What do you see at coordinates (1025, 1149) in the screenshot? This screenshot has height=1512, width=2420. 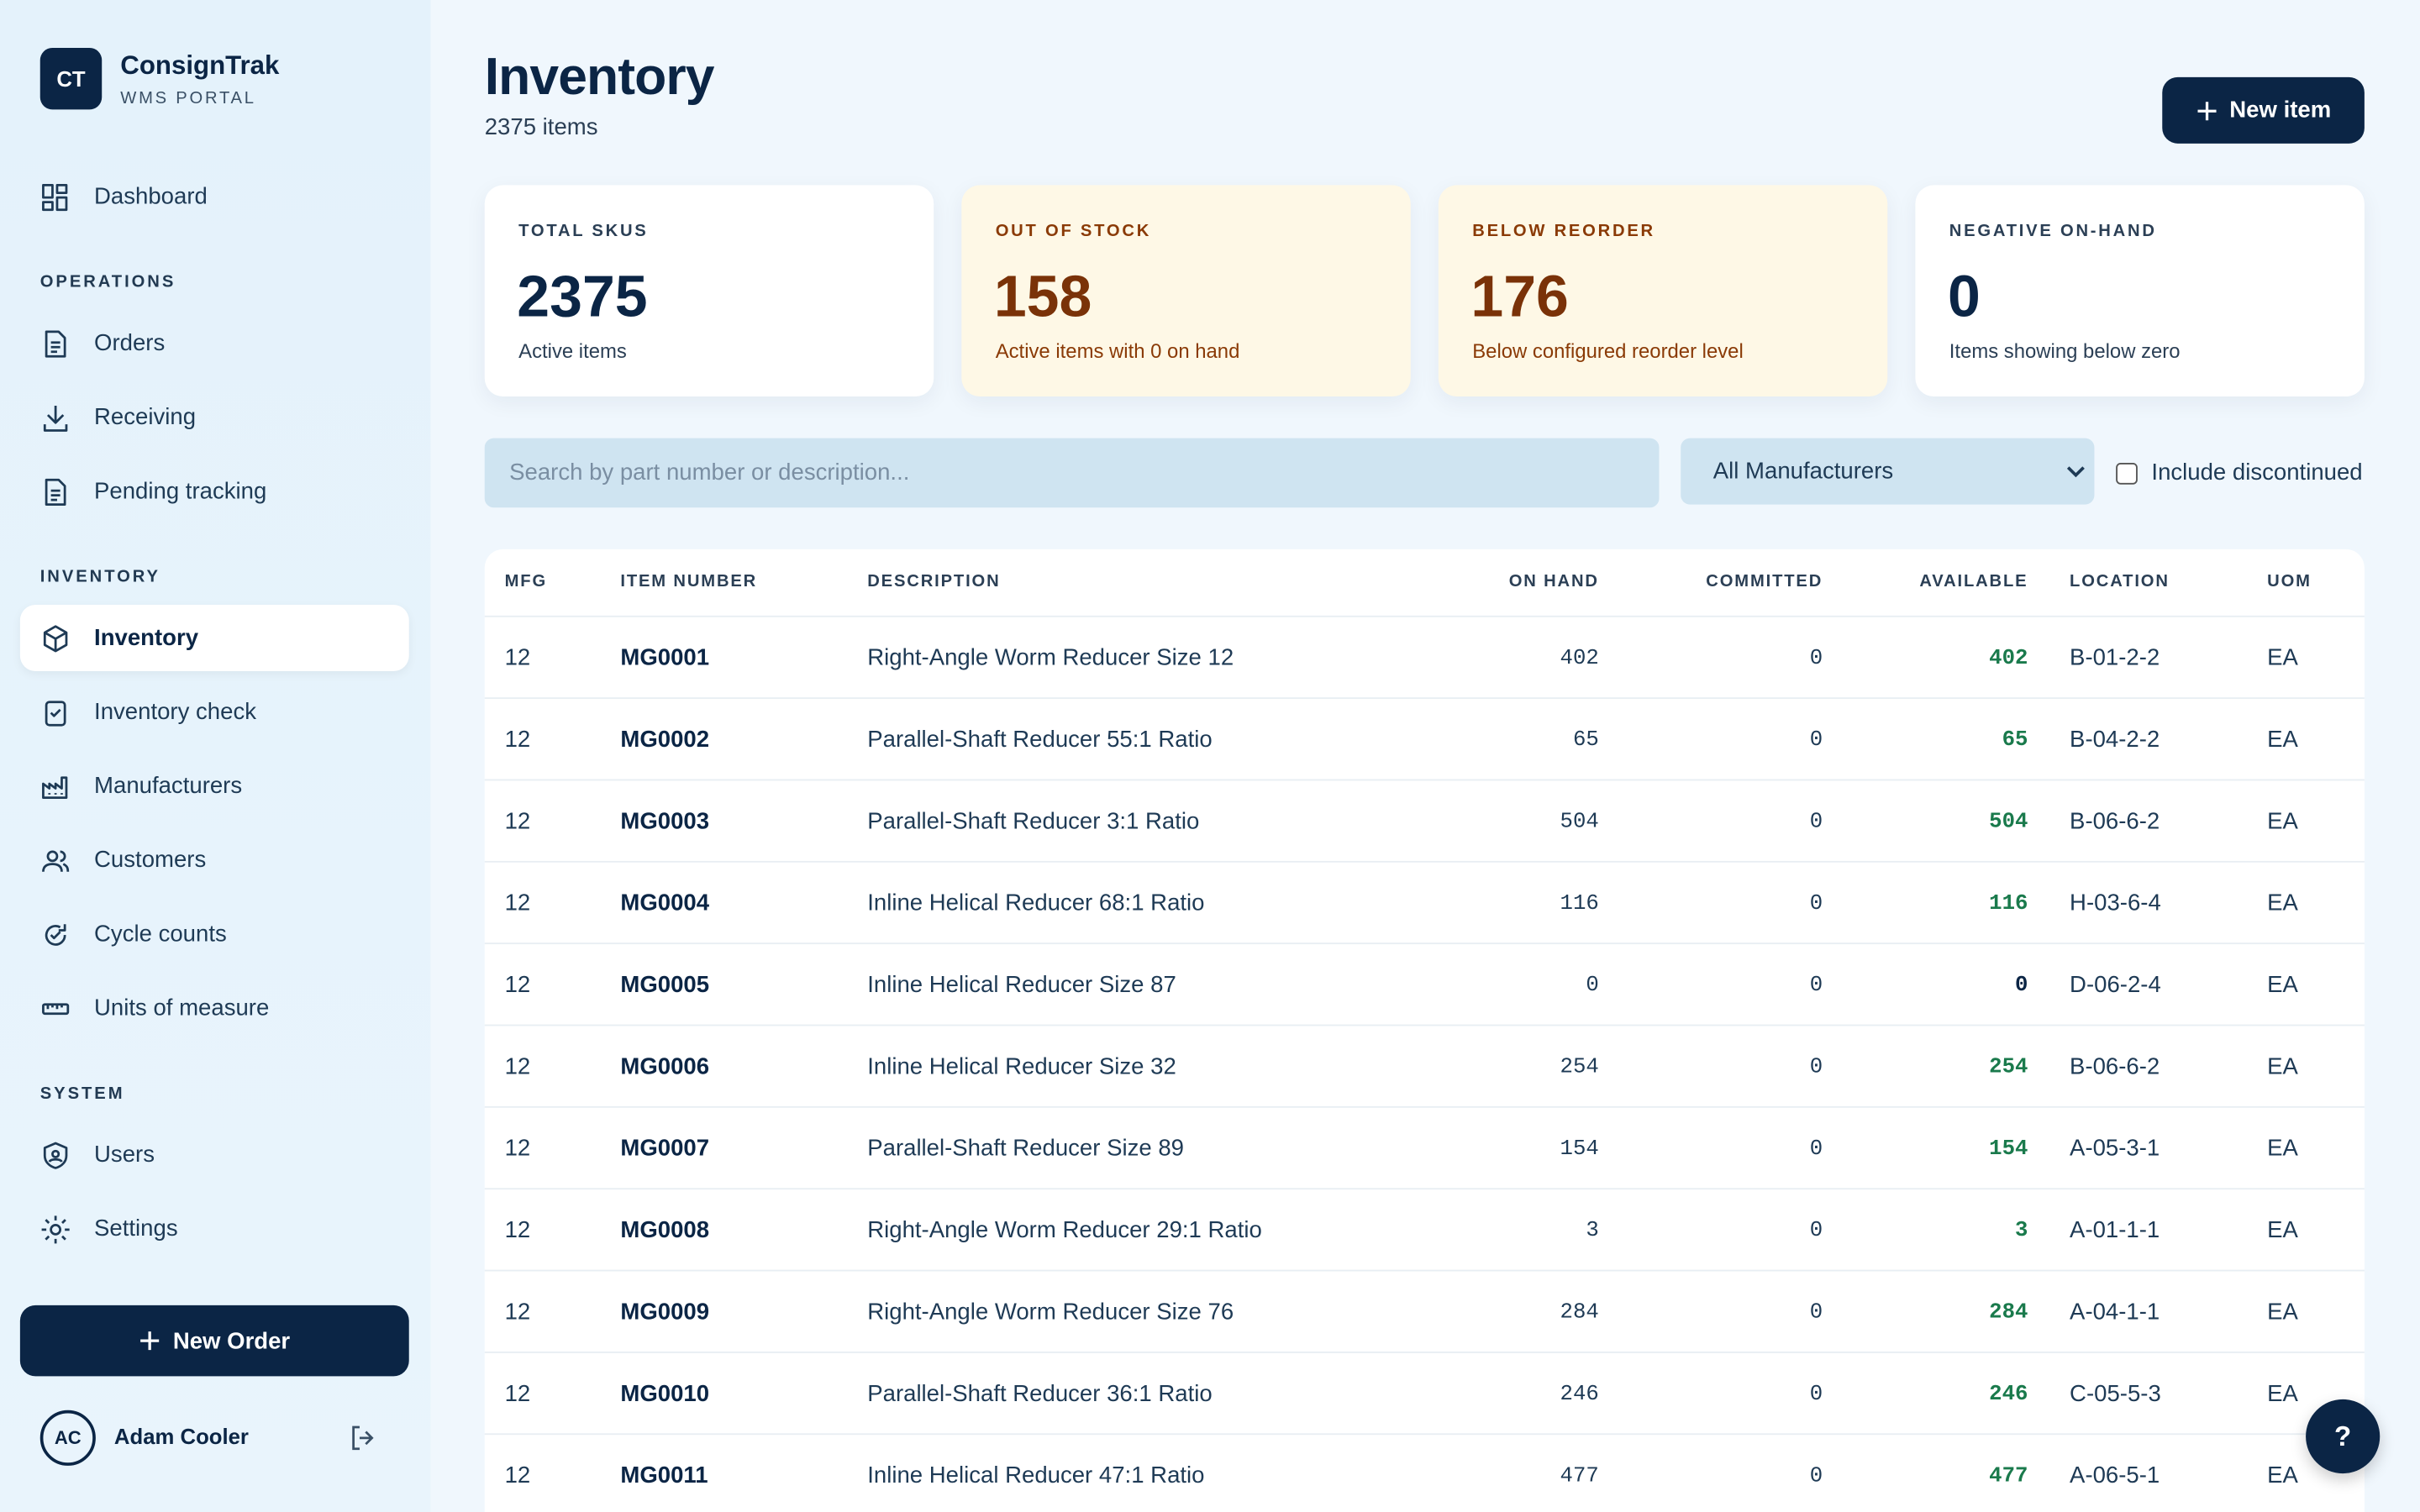 I see `table-cell: Parallel-Shaft Reducer Size 89` at bounding box center [1025, 1149].